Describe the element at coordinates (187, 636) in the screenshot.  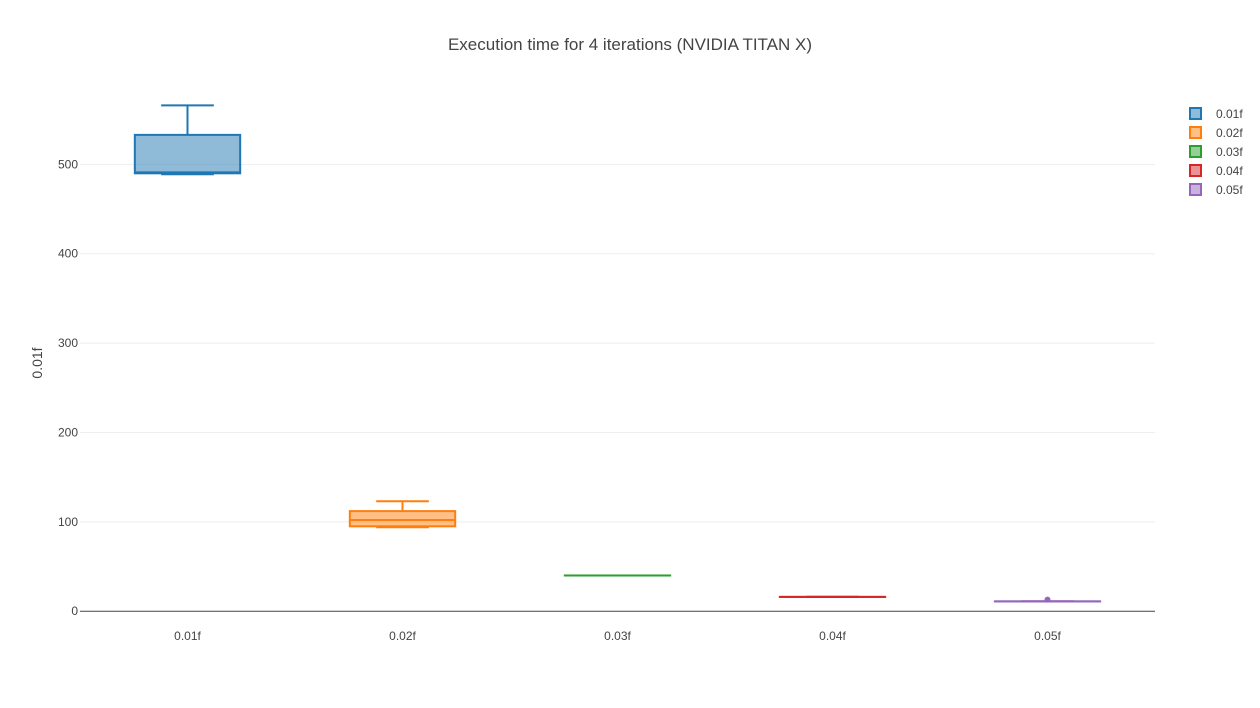
I see `x-tick-label: 0.01f` at that location.